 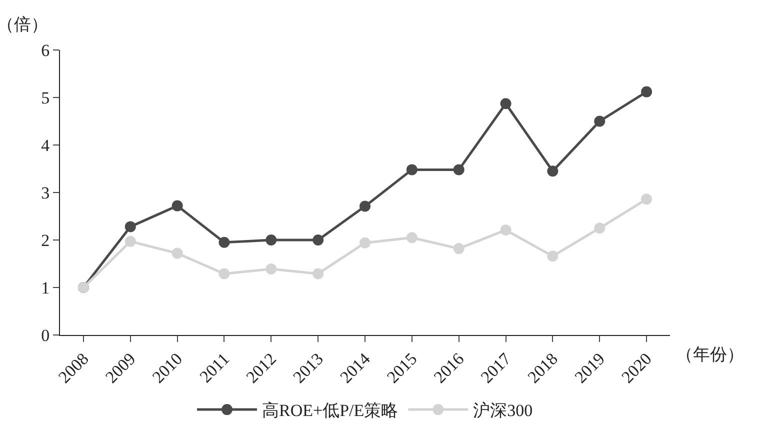 I want to click on x-tick-label: 2011, so click(x=215, y=367).